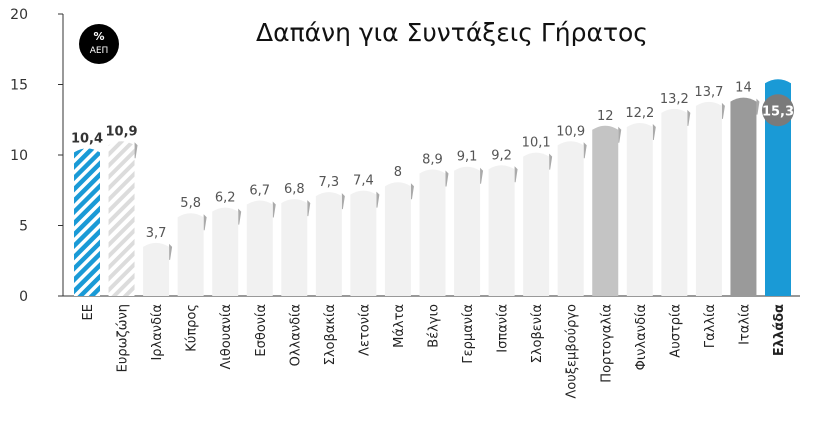 The width and height of the screenshot is (817, 427). Describe the element at coordinates (432, 160) in the screenshot. I see `value-label: 8,9` at that location.